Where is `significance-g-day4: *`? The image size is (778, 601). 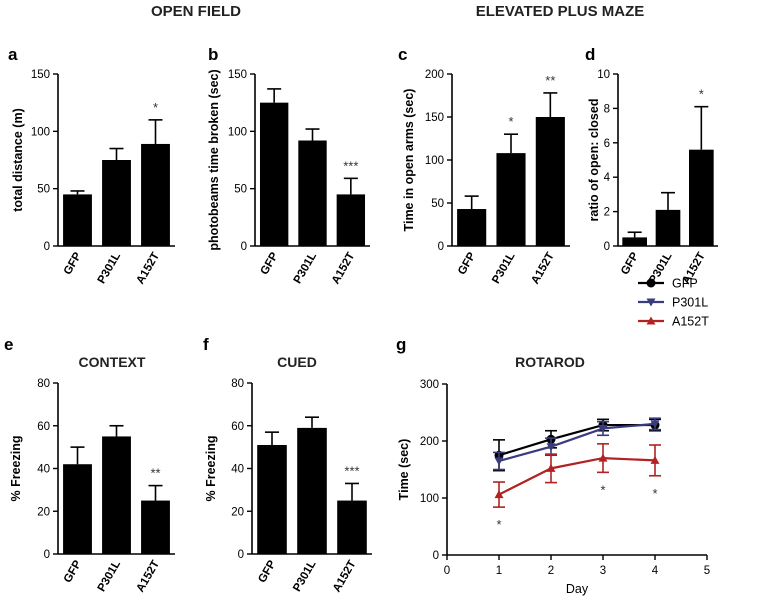
significance-g-day4: * is located at coordinates (654, 493).